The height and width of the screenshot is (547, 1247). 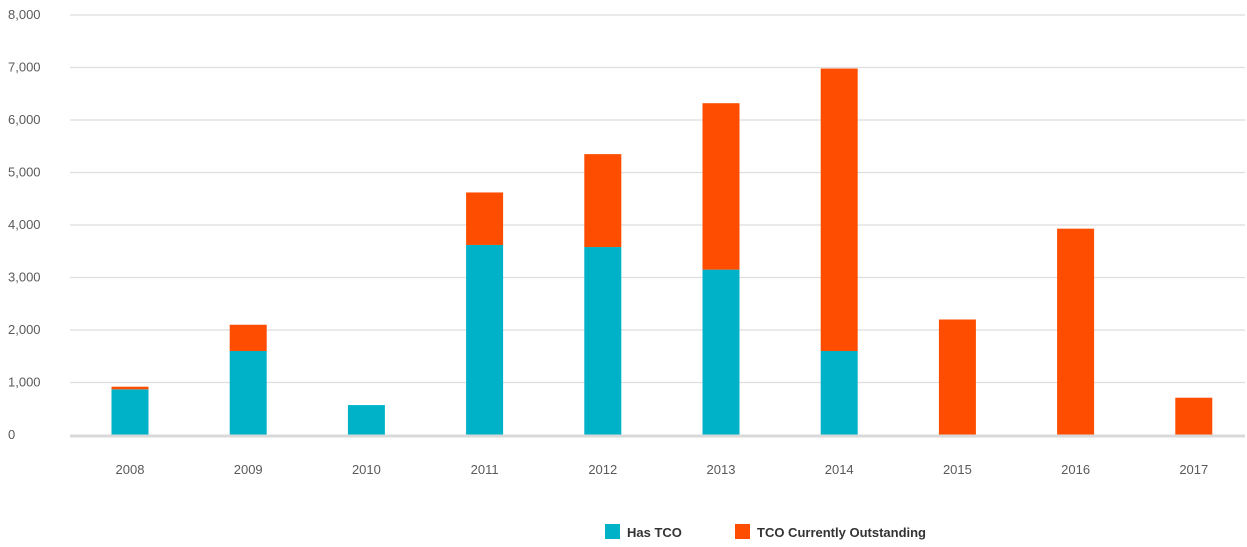 I want to click on legend: Has TCO TCO Currently Outstanding, so click(x=765, y=532).